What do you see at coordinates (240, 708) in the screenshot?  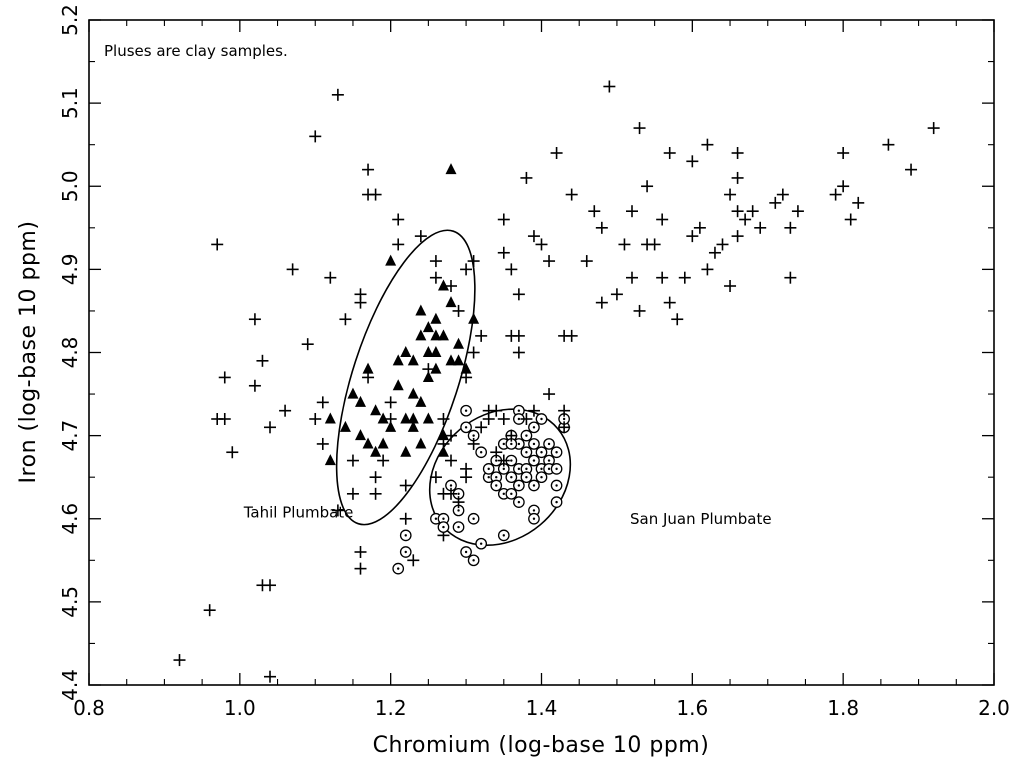 I see `x-tick-label: 1.0` at bounding box center [240, 708].